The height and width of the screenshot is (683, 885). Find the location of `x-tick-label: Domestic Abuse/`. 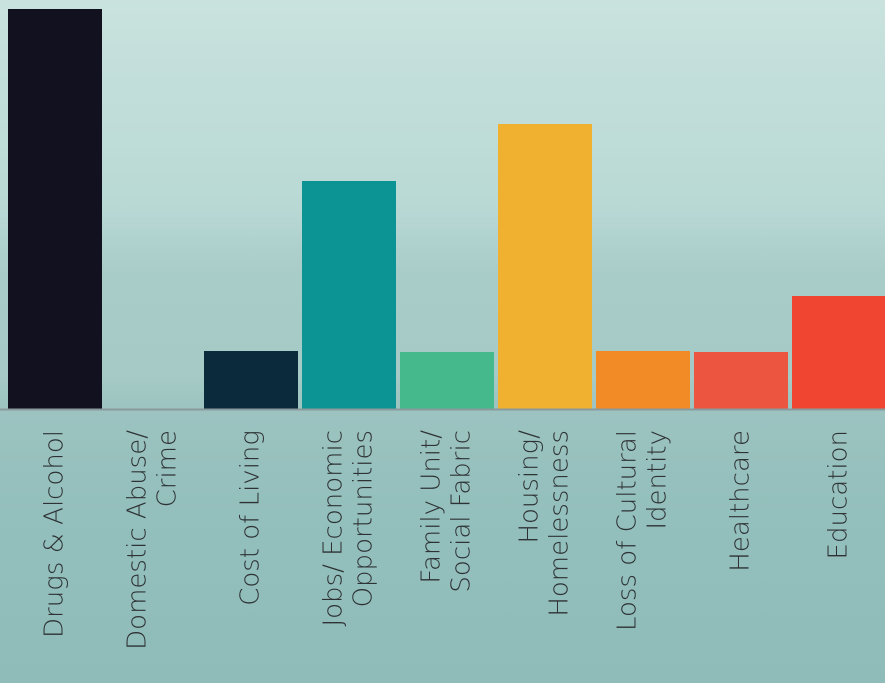

x-tick-label: Domestic Abuse/ is located at coordinates (138, 540).